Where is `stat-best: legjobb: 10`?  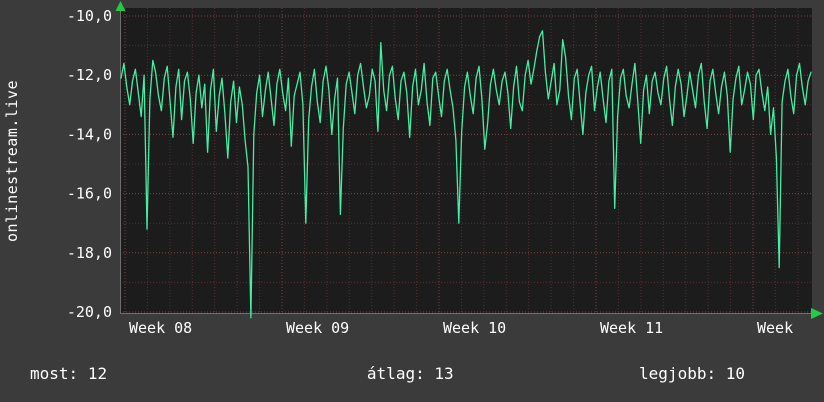 stat-best: legjobb: 10 is located at coordinates (692, 373).